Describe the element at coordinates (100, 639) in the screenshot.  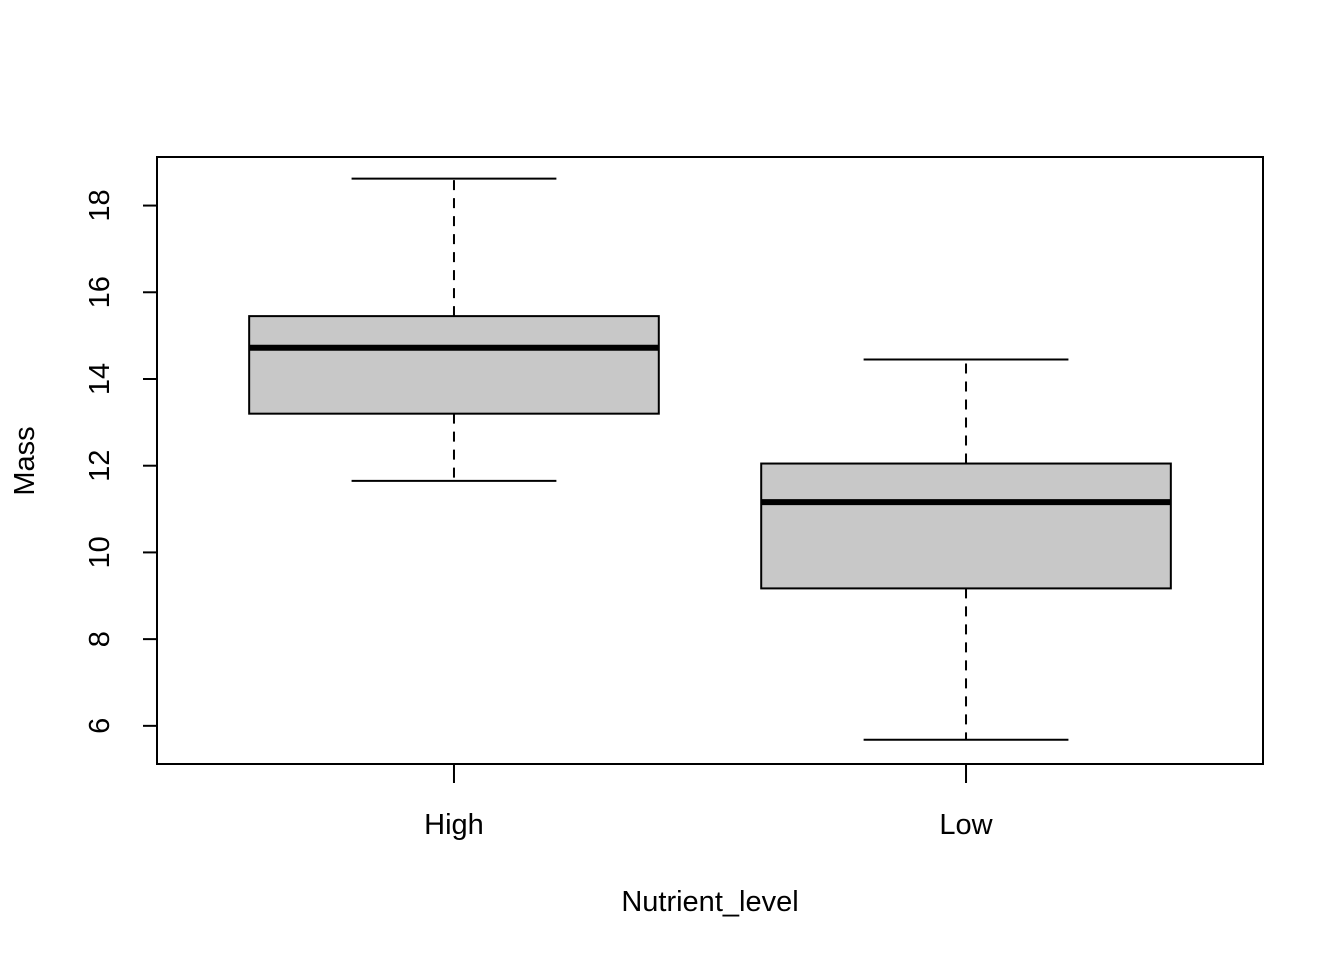
I see `y-tick-label: 8` at that location.